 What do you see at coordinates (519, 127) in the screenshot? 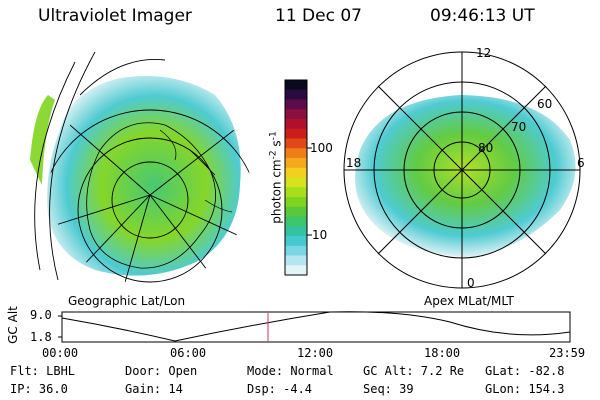
I see `mlat-label-70: 70` at bounding box center [519, 127].